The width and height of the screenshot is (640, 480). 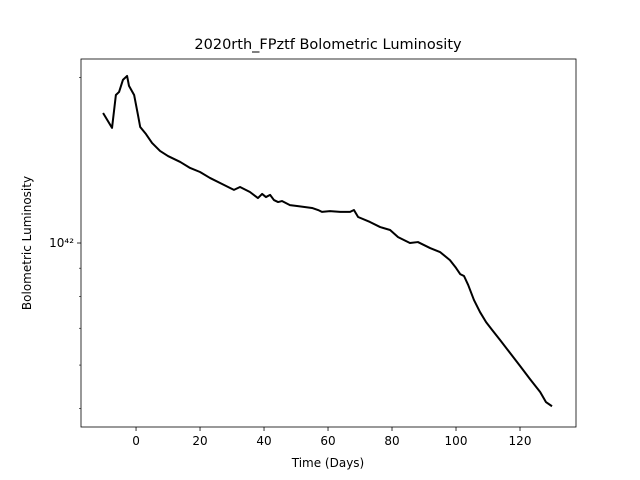 What do you see at coordinates (199, 441) in the screenshot?
I see `x-tick-label: 20` at bounding box center [199, 441].